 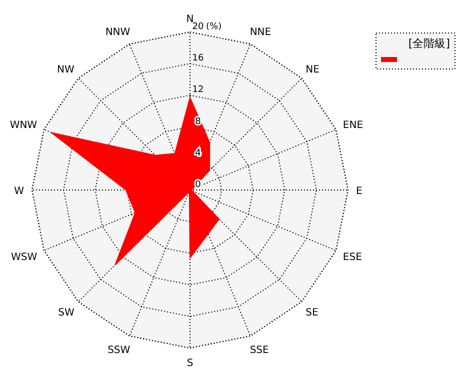 I want to click on spoke-label: SE, so click(x=312, y=313).